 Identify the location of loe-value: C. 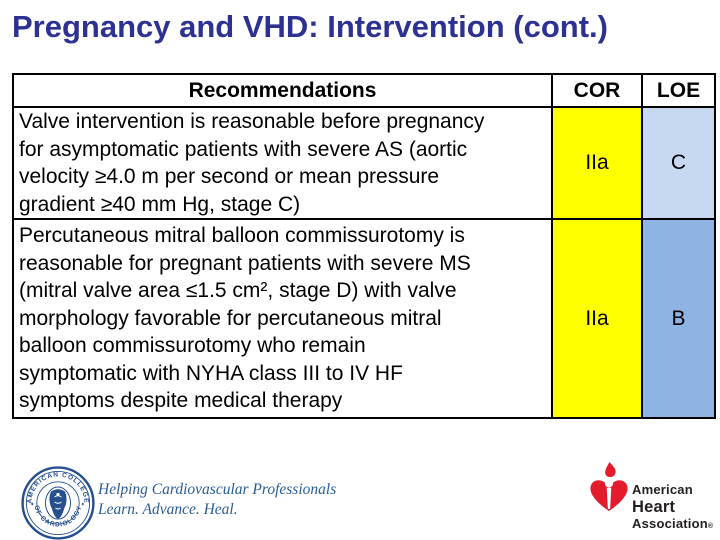
(678, 163).